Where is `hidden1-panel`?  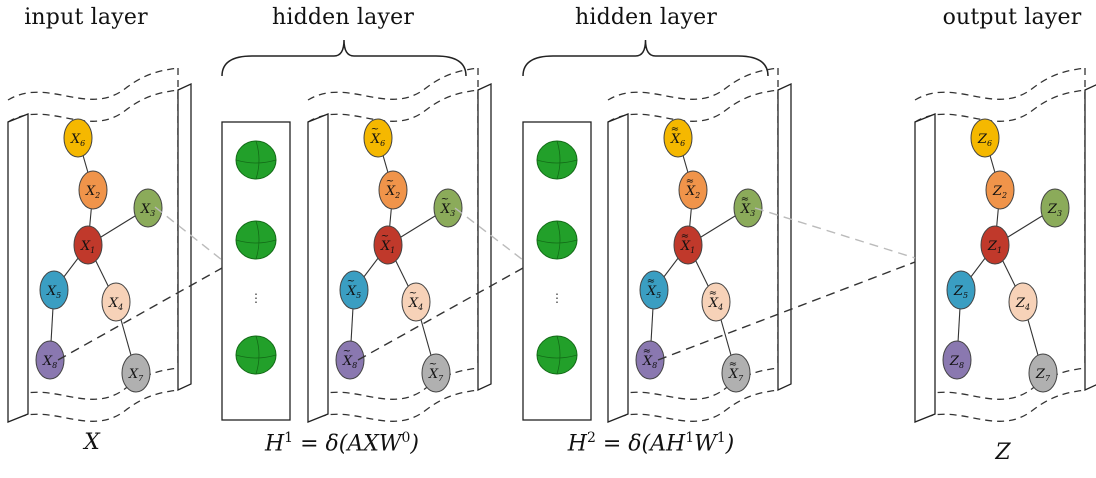 hidden1-panel is located at coordinates (399, 245).